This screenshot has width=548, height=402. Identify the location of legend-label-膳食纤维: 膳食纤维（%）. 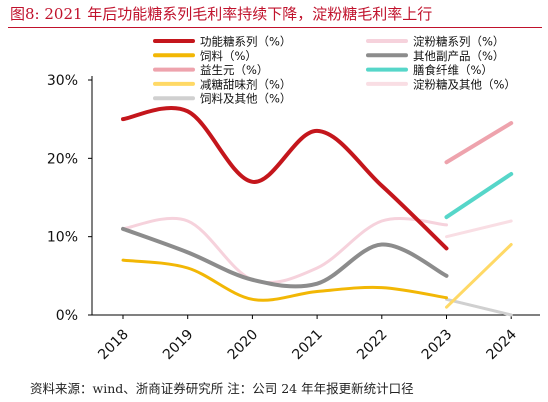
(453, 70).